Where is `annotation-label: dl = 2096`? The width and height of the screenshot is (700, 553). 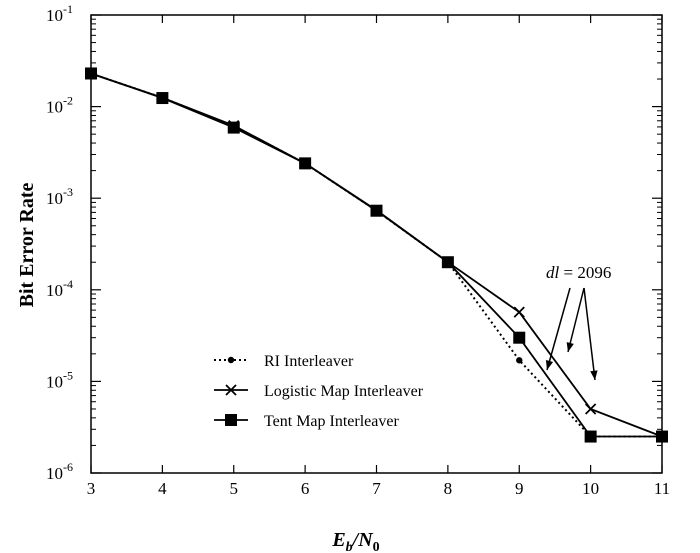 annotation-label: dl = 2096 is located at coordinates (578, 272).